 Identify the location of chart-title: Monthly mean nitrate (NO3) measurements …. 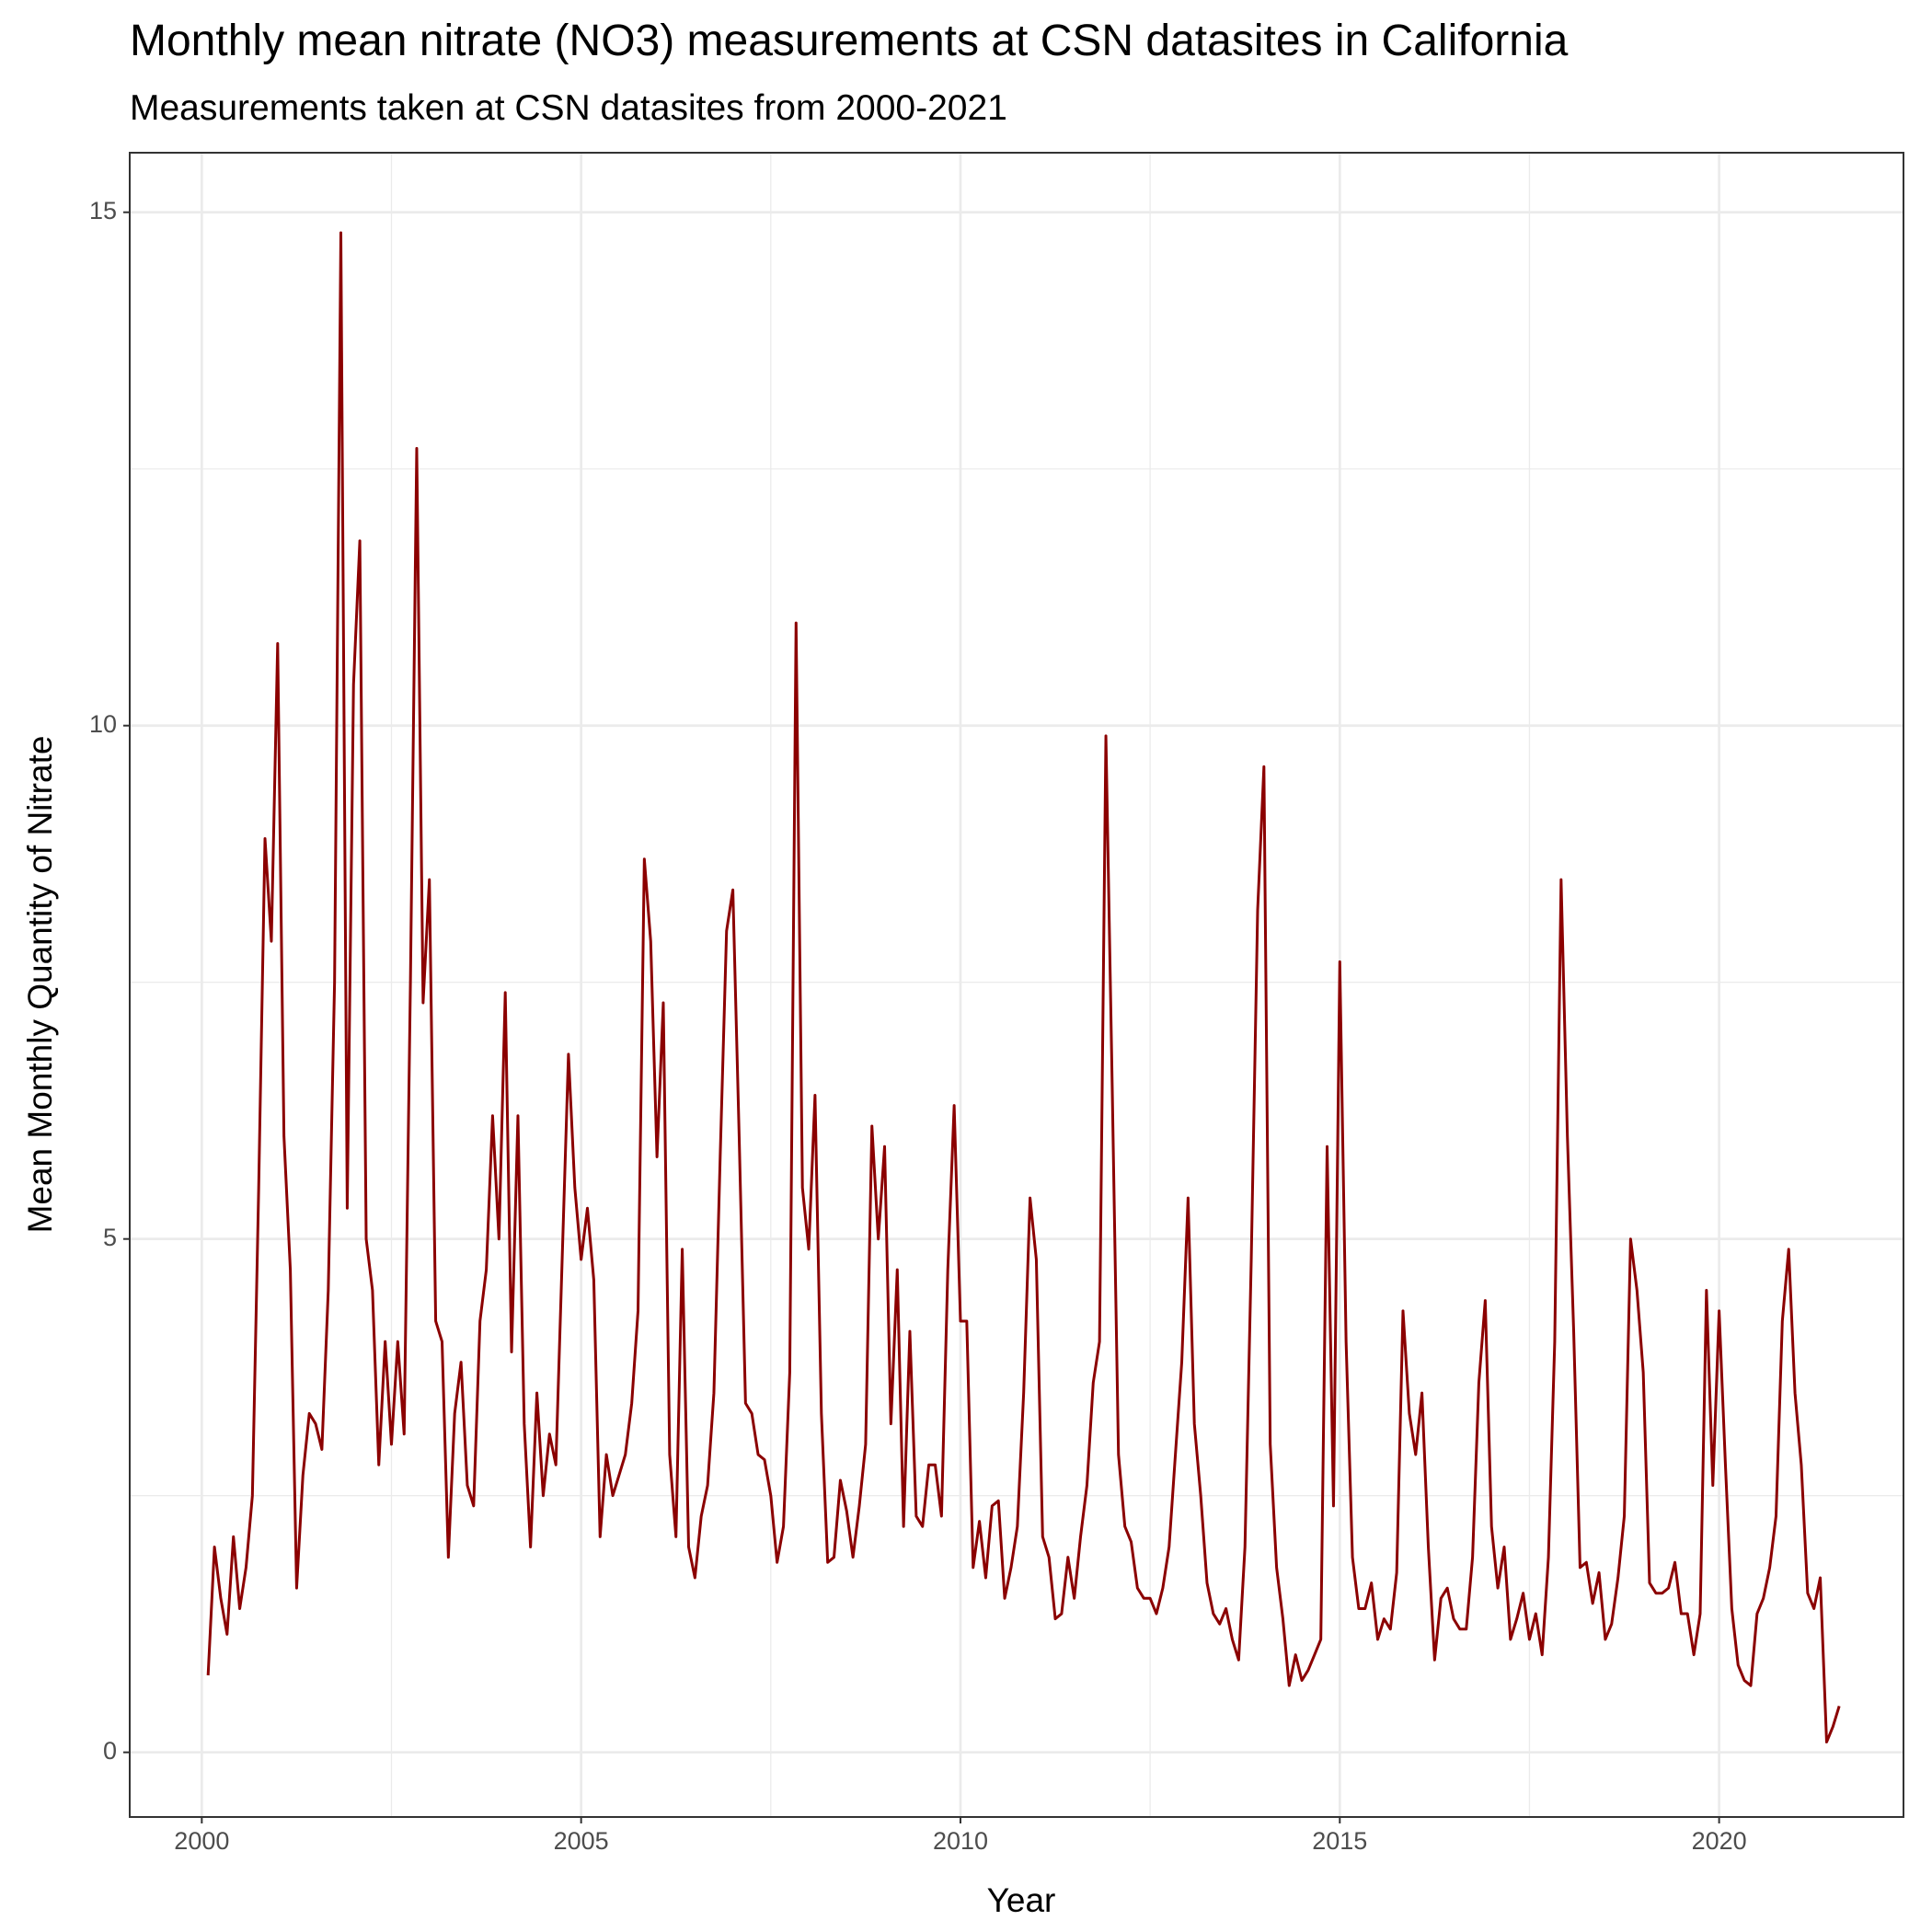
(849, 41).